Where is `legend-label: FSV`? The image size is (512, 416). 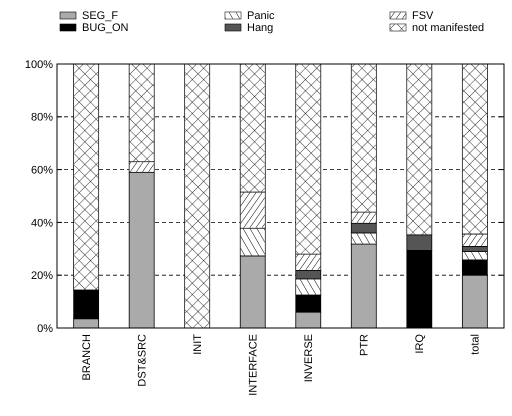
legend-label: FSV is located at coordinates (423, 16).